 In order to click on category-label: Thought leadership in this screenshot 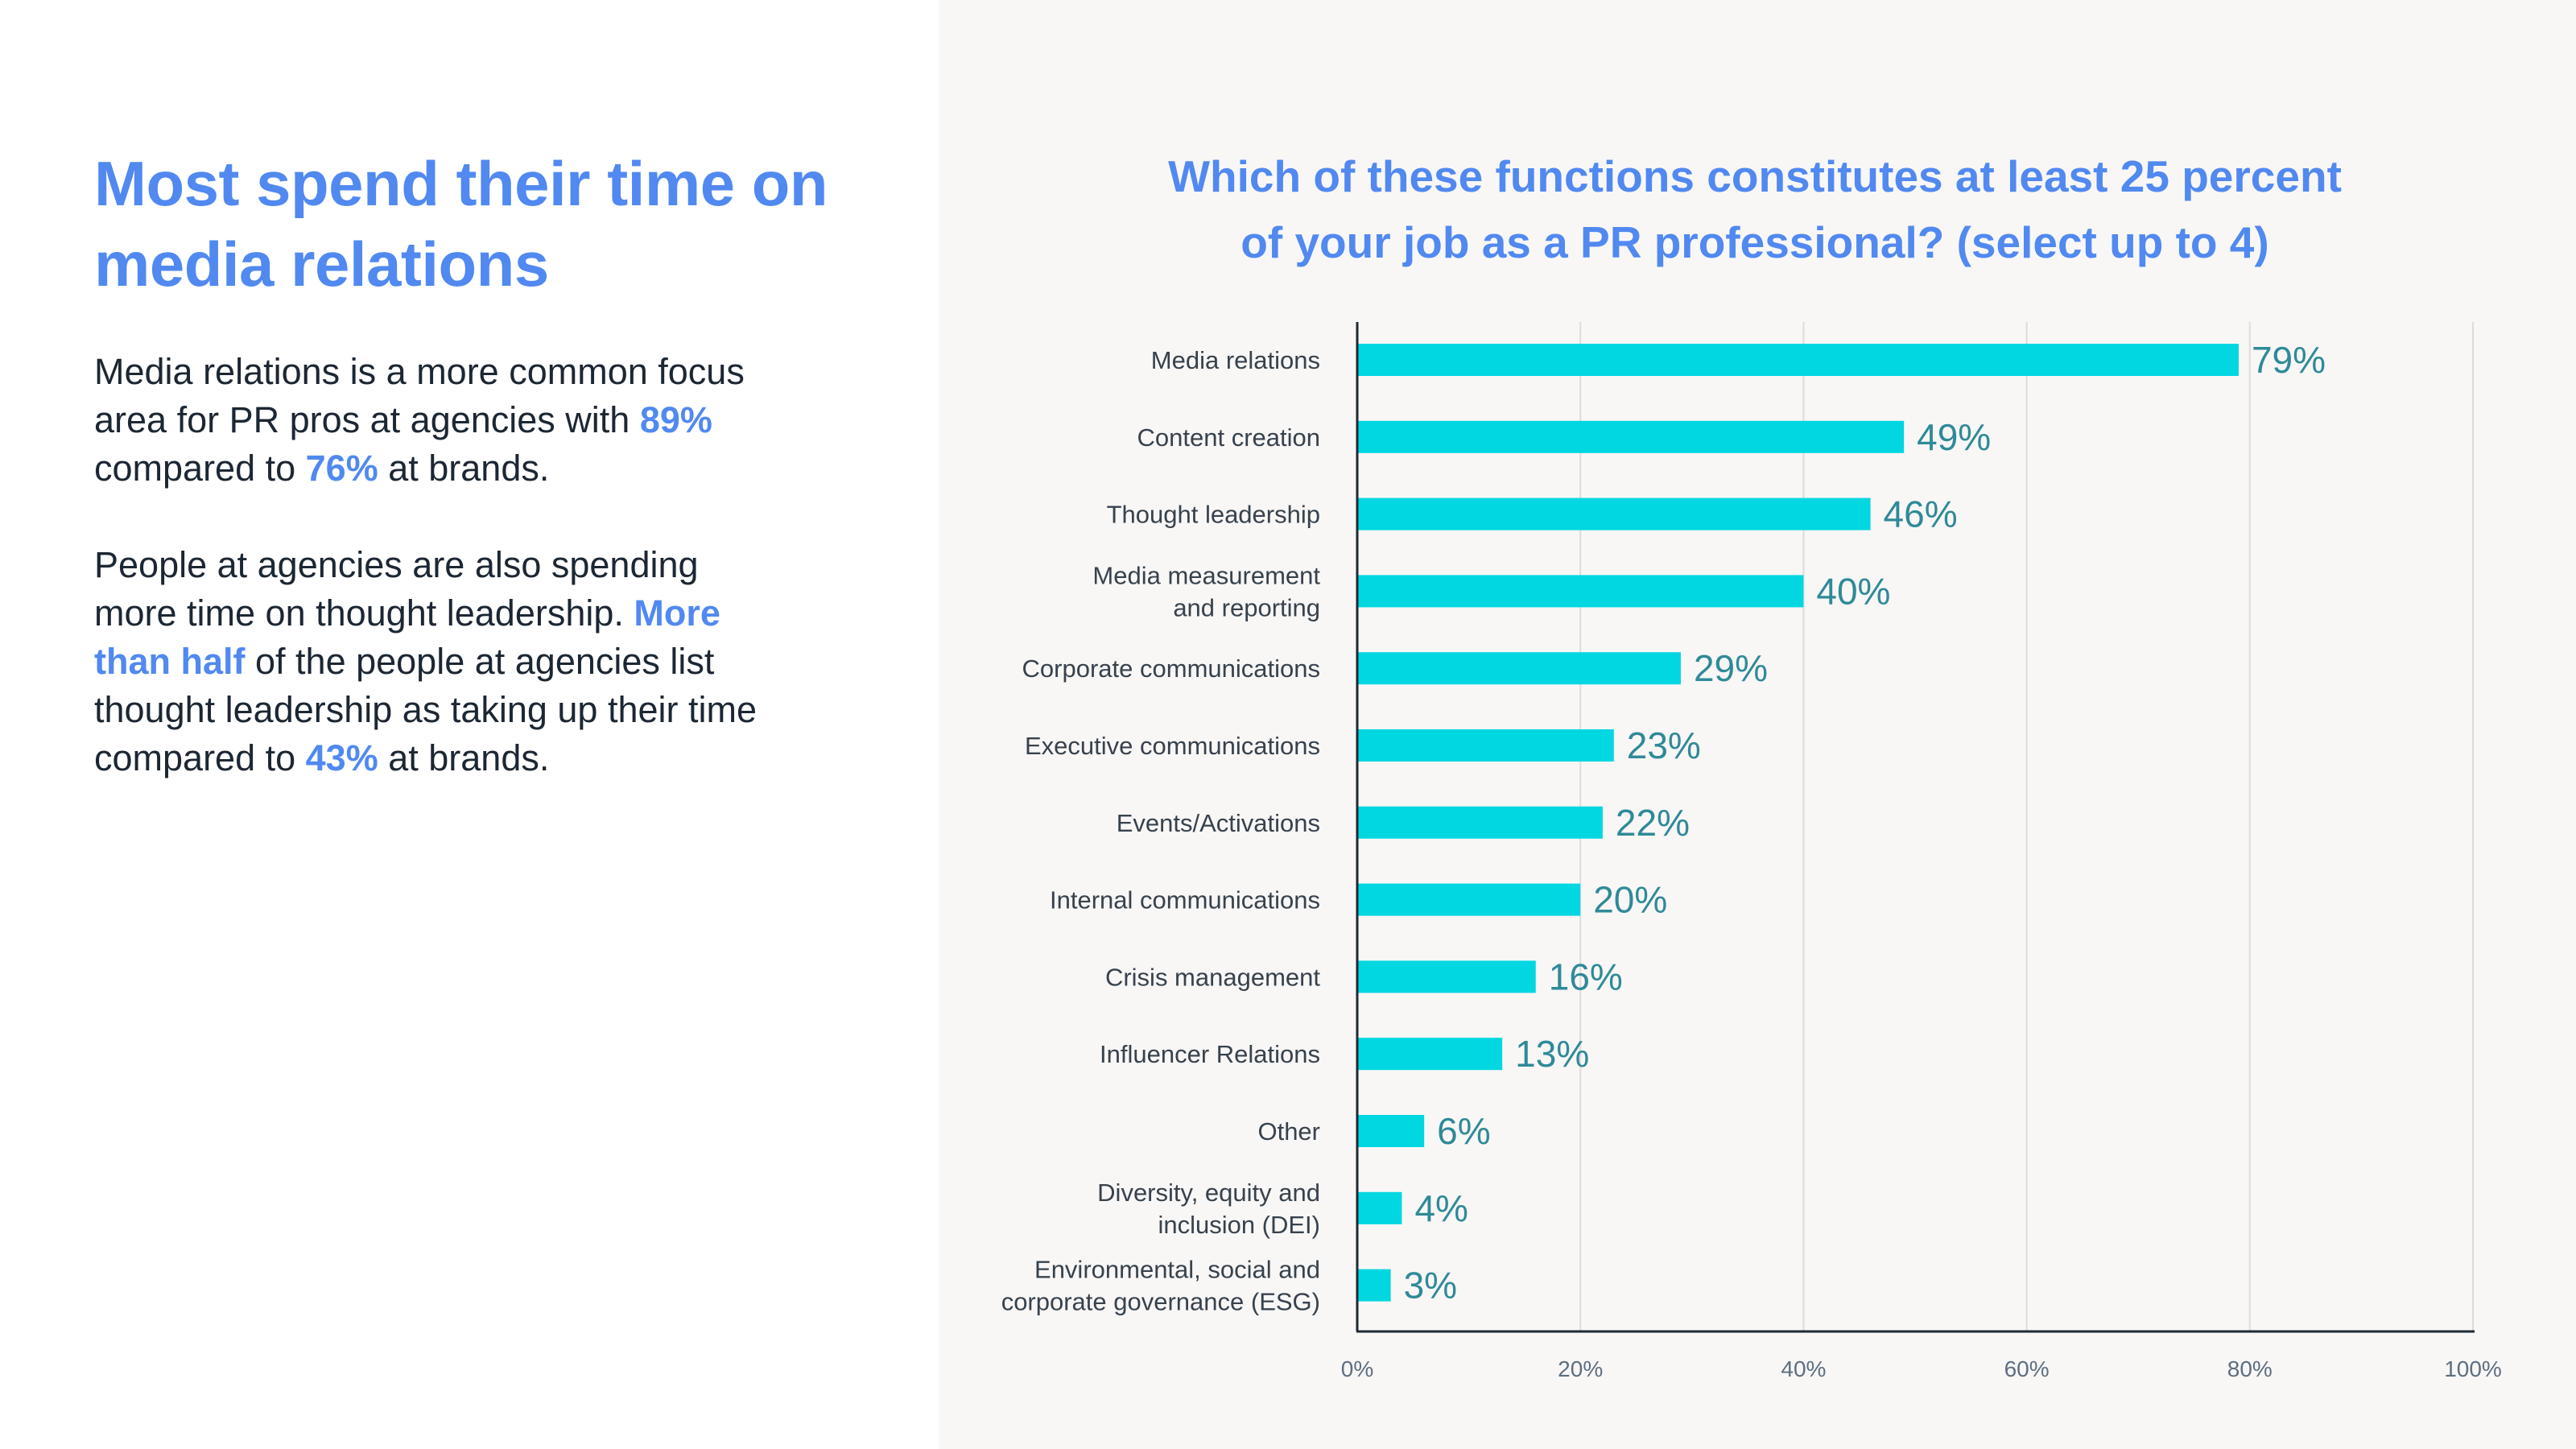, I will do `click(1213, 515)`.